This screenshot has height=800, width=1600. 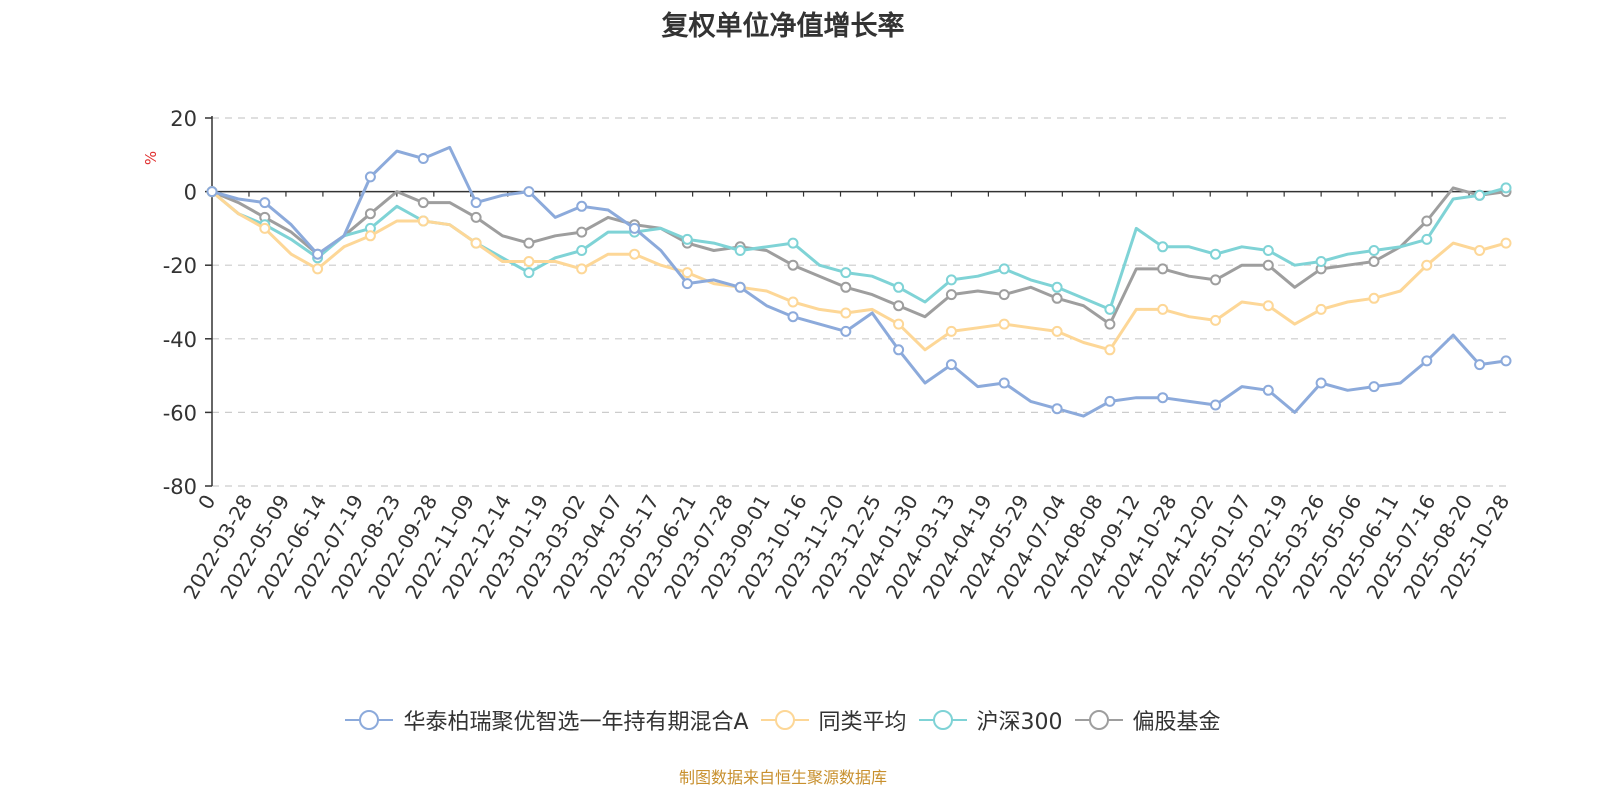 I want to click on source-note: 制图数据来自恒生聚源数据库, so click(x=782, y=777).